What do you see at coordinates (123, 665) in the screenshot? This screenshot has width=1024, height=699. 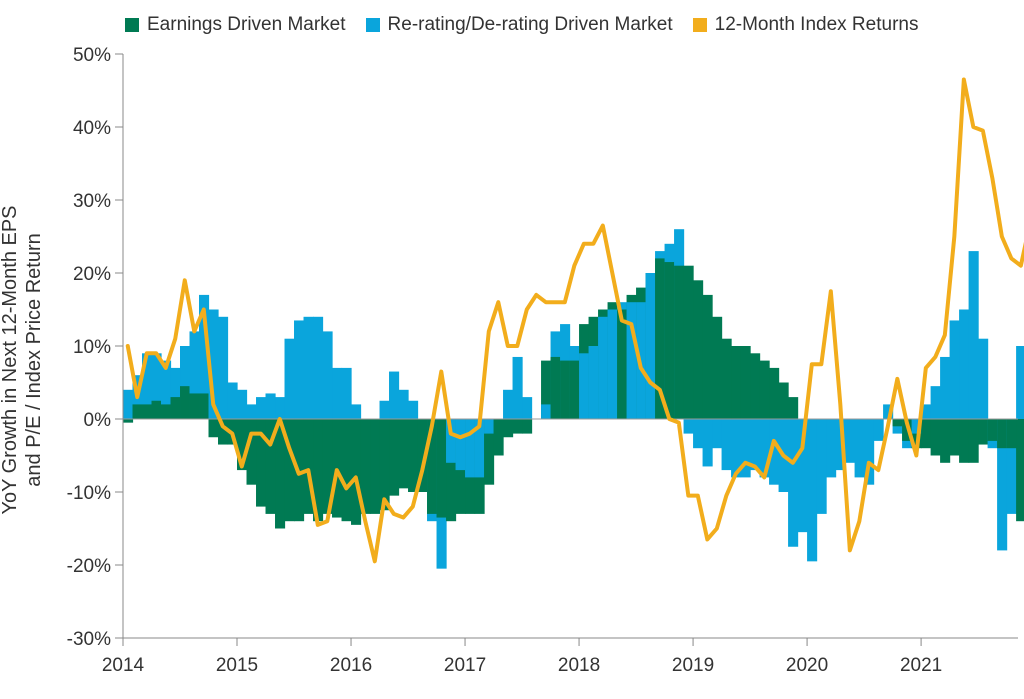 I see `x-tick-label: 2014` at bounding box center [123, 665].